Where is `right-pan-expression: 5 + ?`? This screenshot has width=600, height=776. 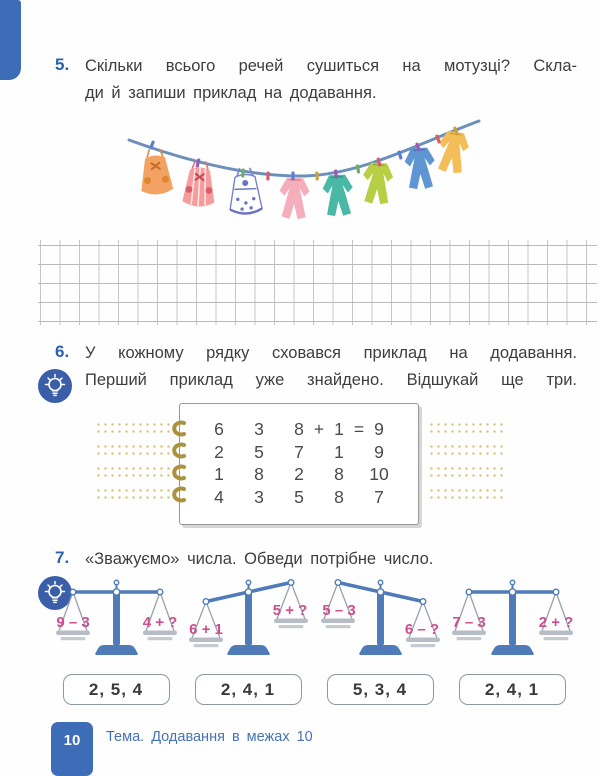 right-pan-expression: 5 + ? is located at coordinates (289, 610).